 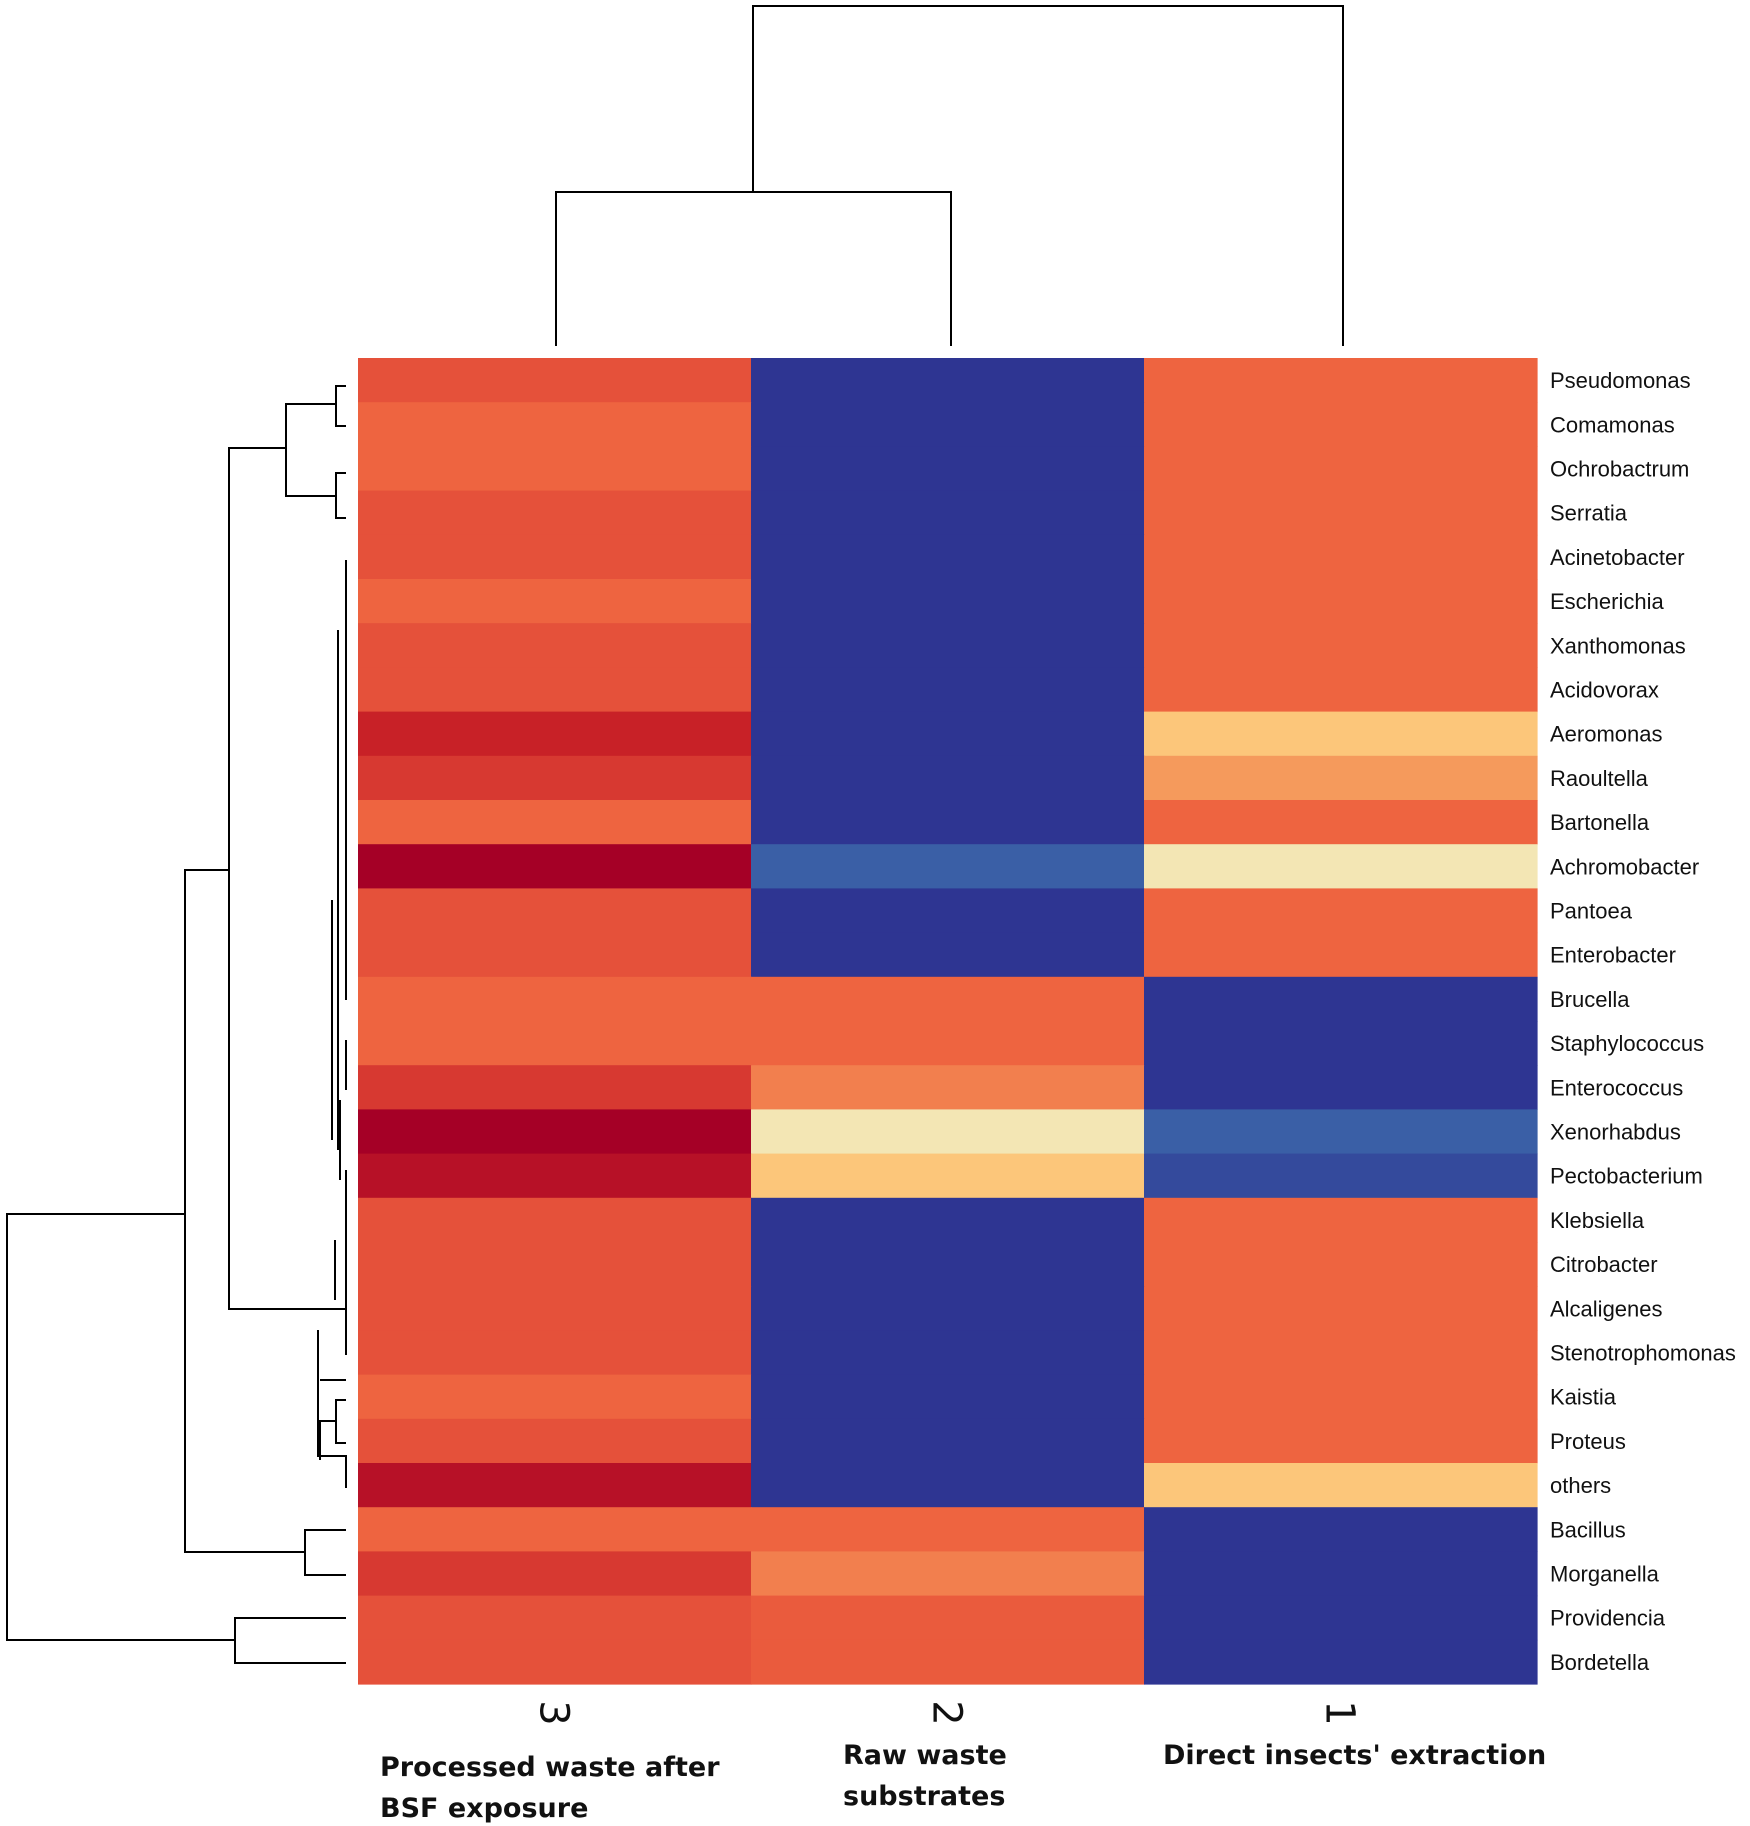 I want to click on row-label: Acinetobacter, so click(x=1617, y=557).